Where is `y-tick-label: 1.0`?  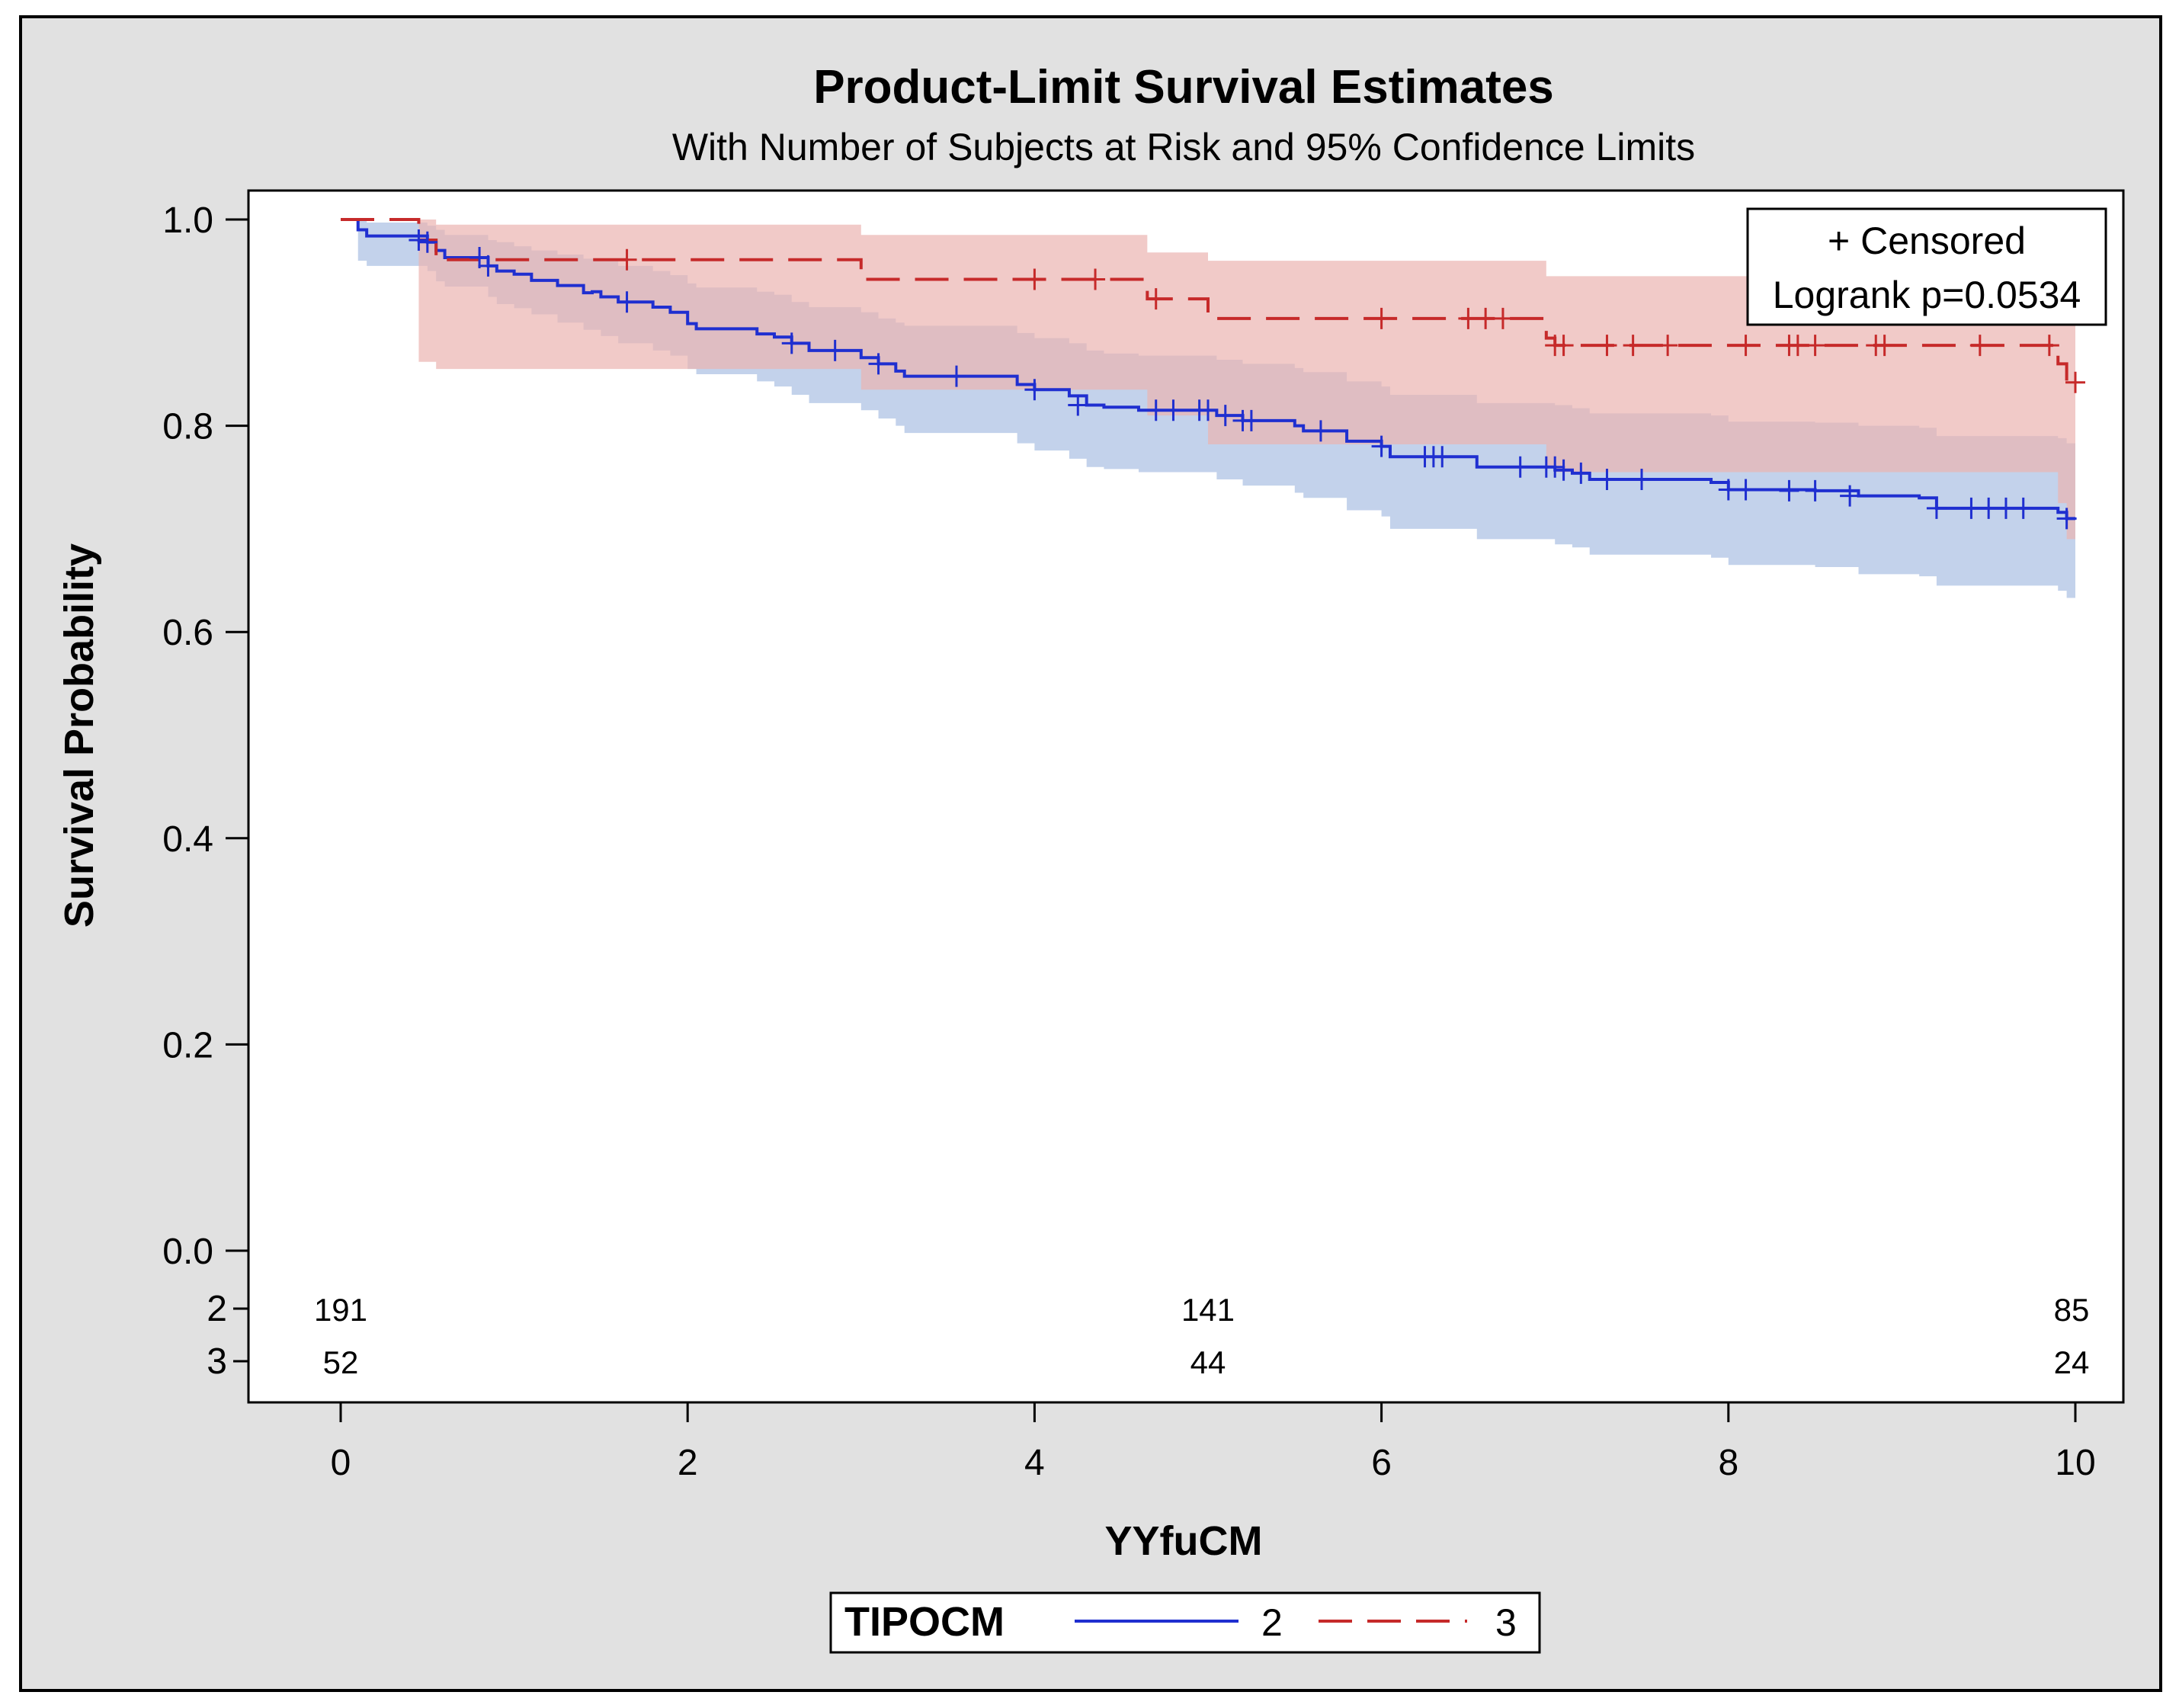 y-tick-label: 1.0 is located at coordinates (187, 220).